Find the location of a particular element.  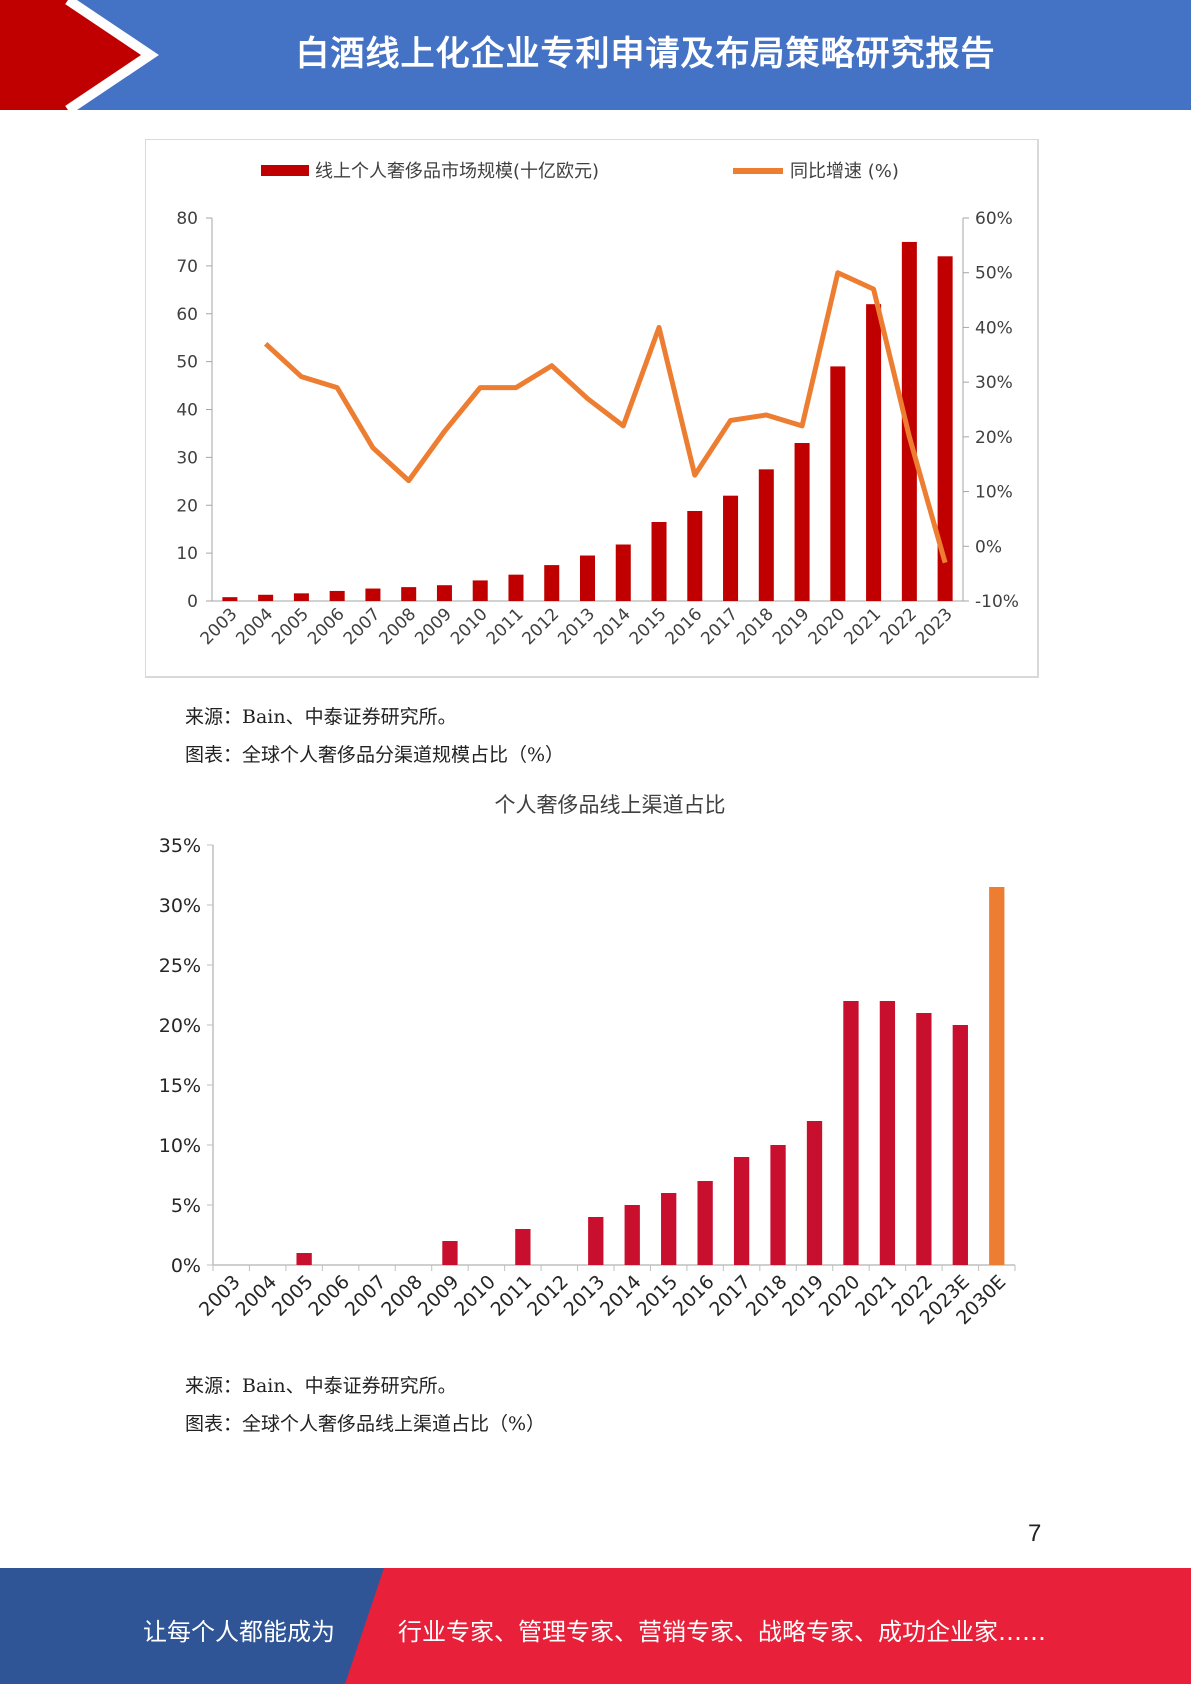

chart1-bar-2023 is located at coordinates (945, 428).